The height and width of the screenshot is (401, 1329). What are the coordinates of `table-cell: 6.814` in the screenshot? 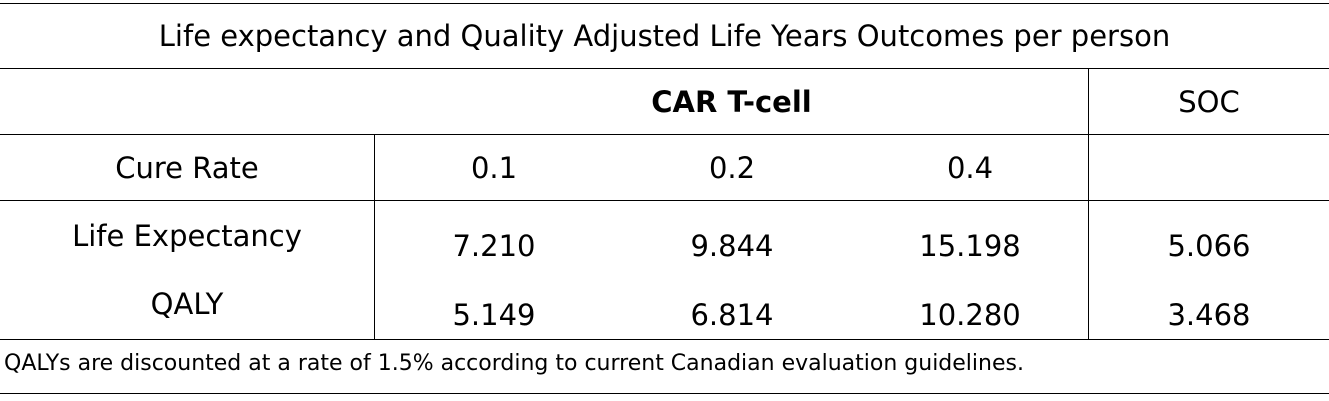 It's located at (732, 315).